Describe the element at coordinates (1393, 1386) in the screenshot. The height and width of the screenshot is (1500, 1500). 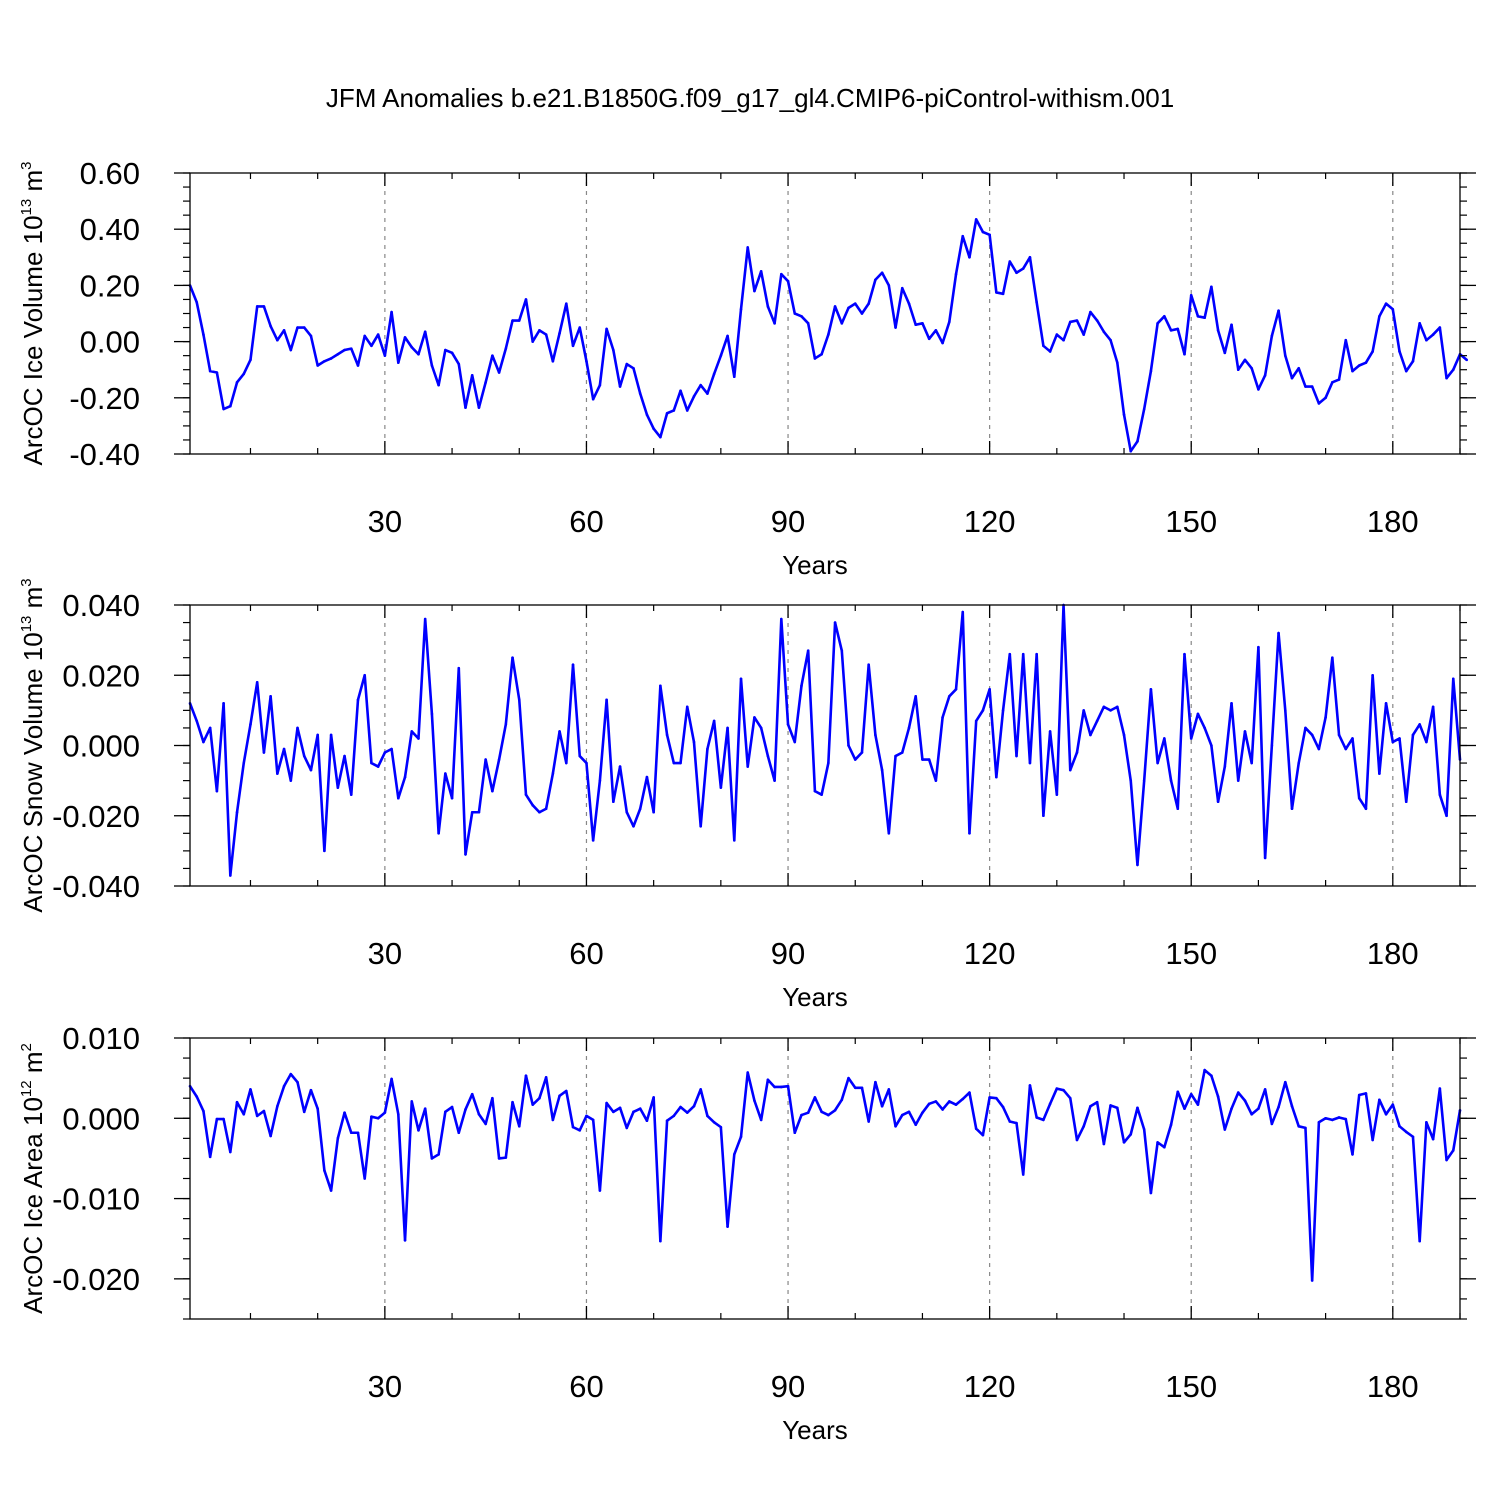
I see `tick-label-x: 180` at that location.